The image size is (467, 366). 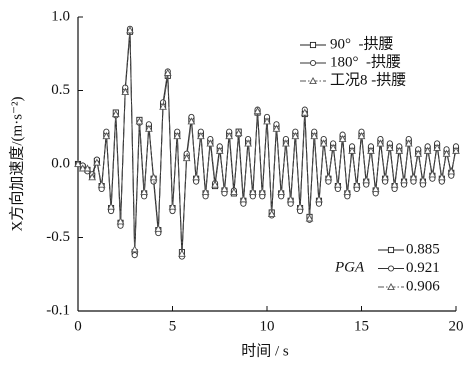 I want to click on legend-label: 180° -拱腰, so click(x=365, y=61).